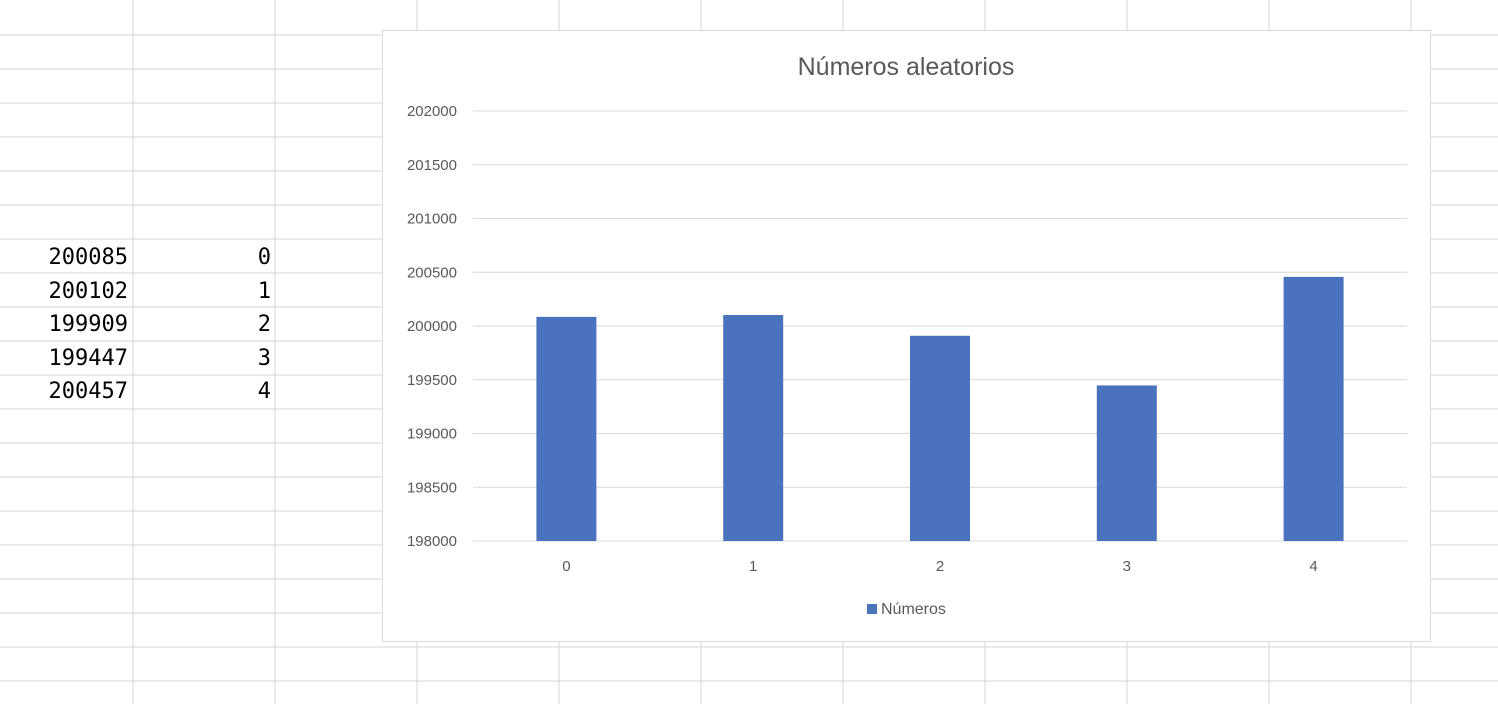  Describe the element at coordinates (88, 291) in the screenshot. I see `cell-value: 200102` at that location.